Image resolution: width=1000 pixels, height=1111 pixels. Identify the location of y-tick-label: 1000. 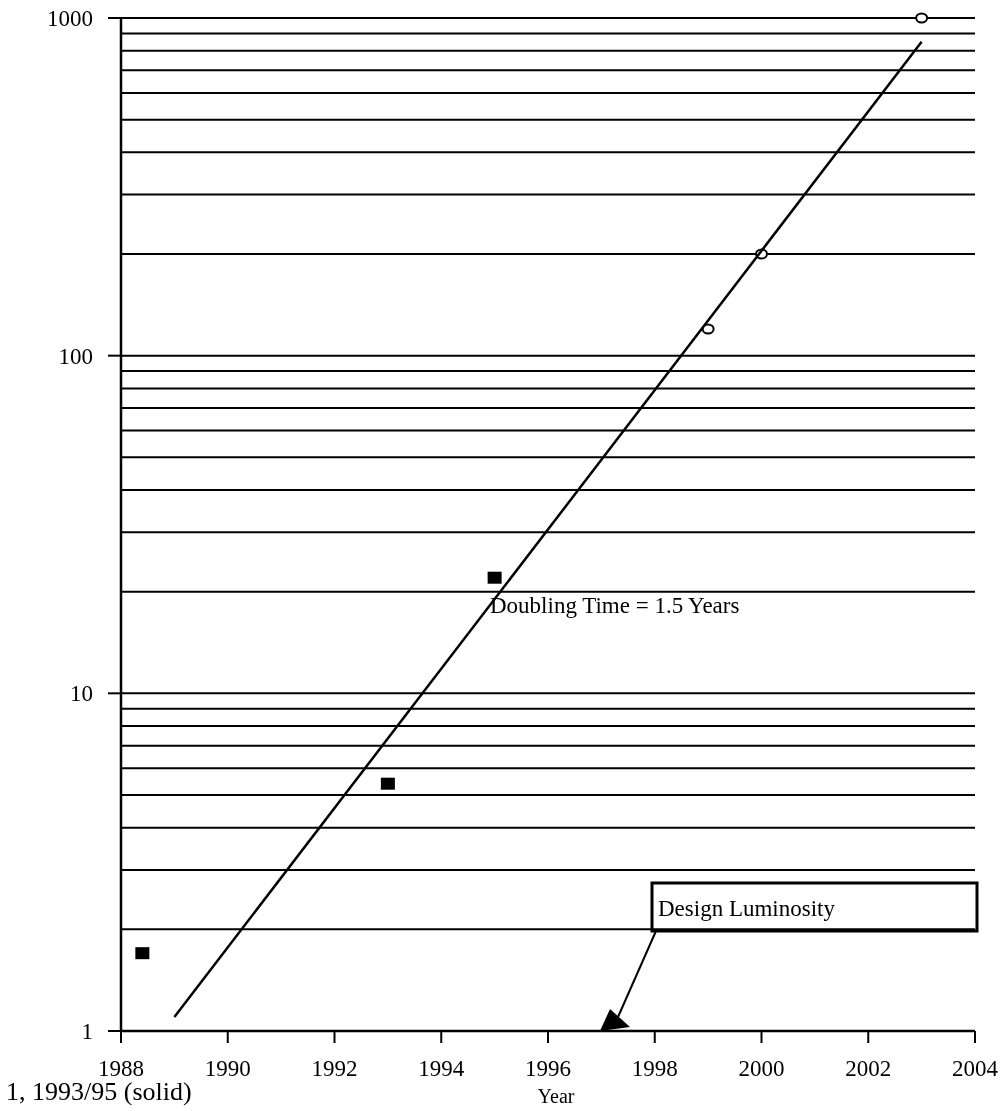
(70, 18).